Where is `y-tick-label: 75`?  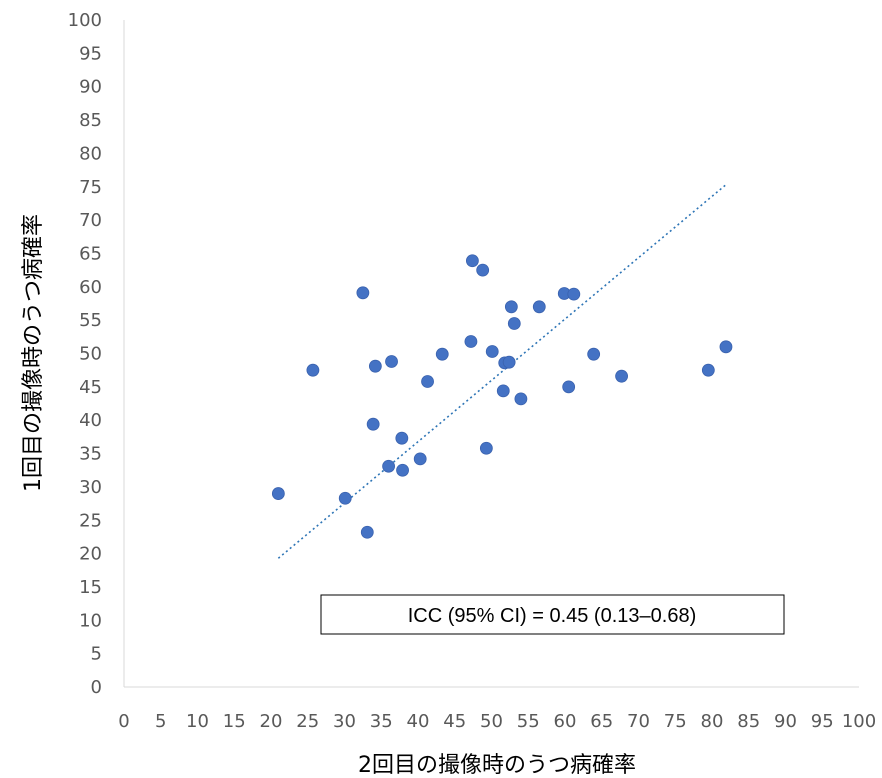 y-tick-label: 75 is located at coordinates (90, 187).